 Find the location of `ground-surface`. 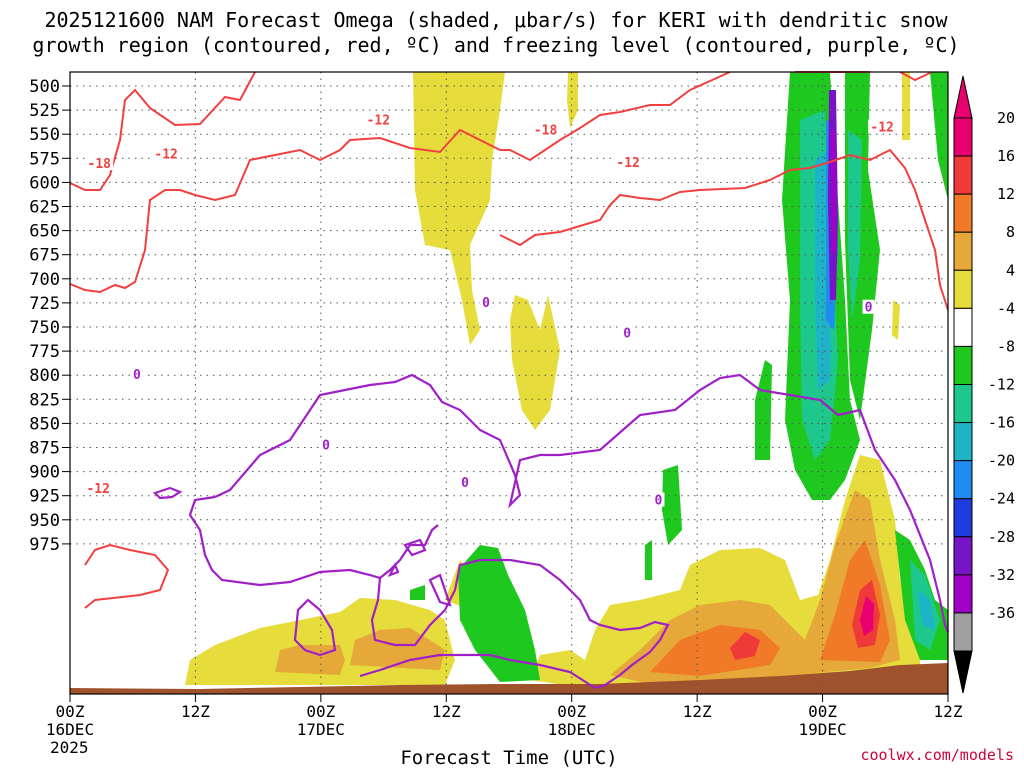

ground-surface is located at coordinates (509, 678).